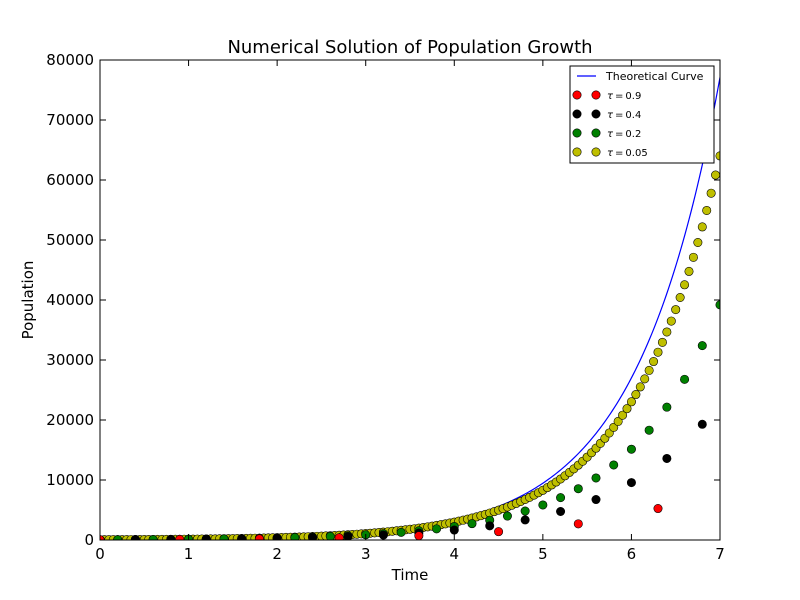  What do you see at coordinates (70, 120) in the screenshot?
I see `y-tick-label: 70000` at bounding box center [70, 120].